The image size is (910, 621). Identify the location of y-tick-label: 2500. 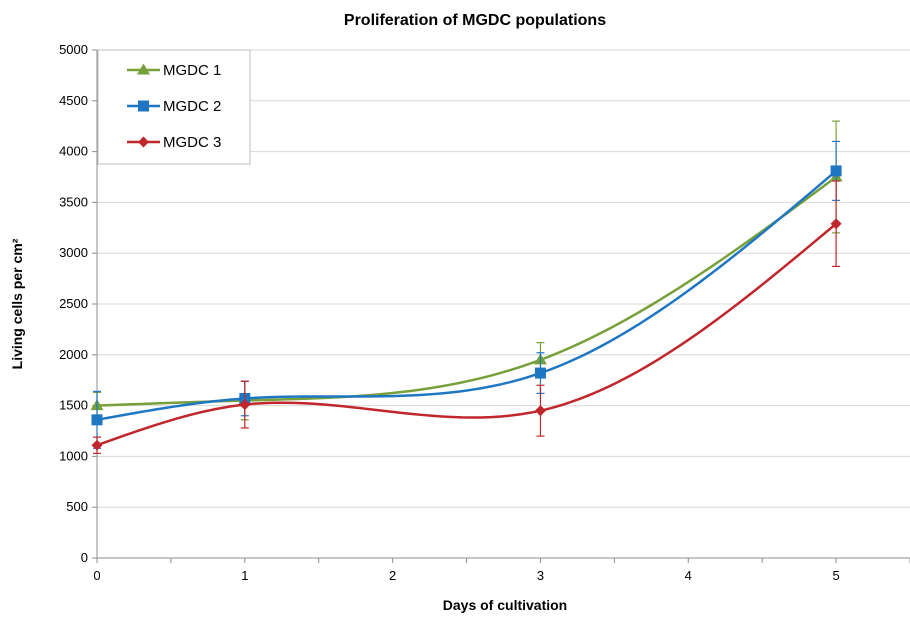
(73, 303).